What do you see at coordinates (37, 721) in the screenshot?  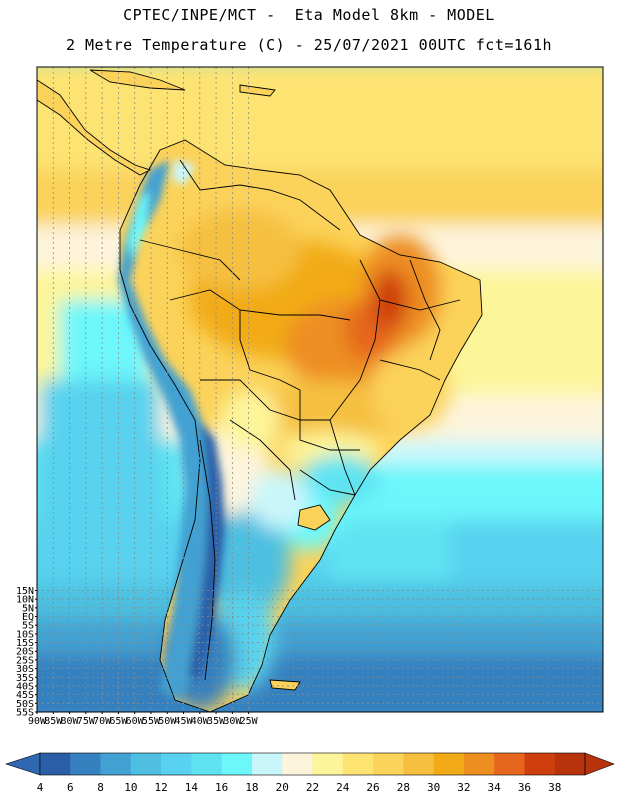 I see `lon-label: 90W` at bounding box center [37, 721].